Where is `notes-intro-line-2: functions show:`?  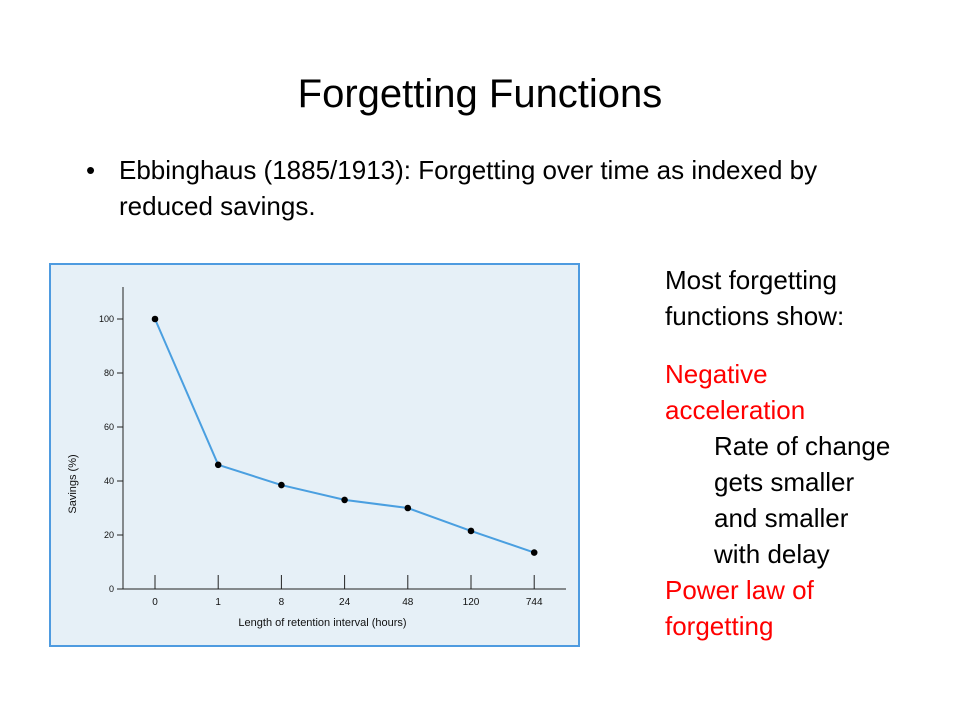
notes-intro-line-2: functions show: is located at coordinates (755, 316).